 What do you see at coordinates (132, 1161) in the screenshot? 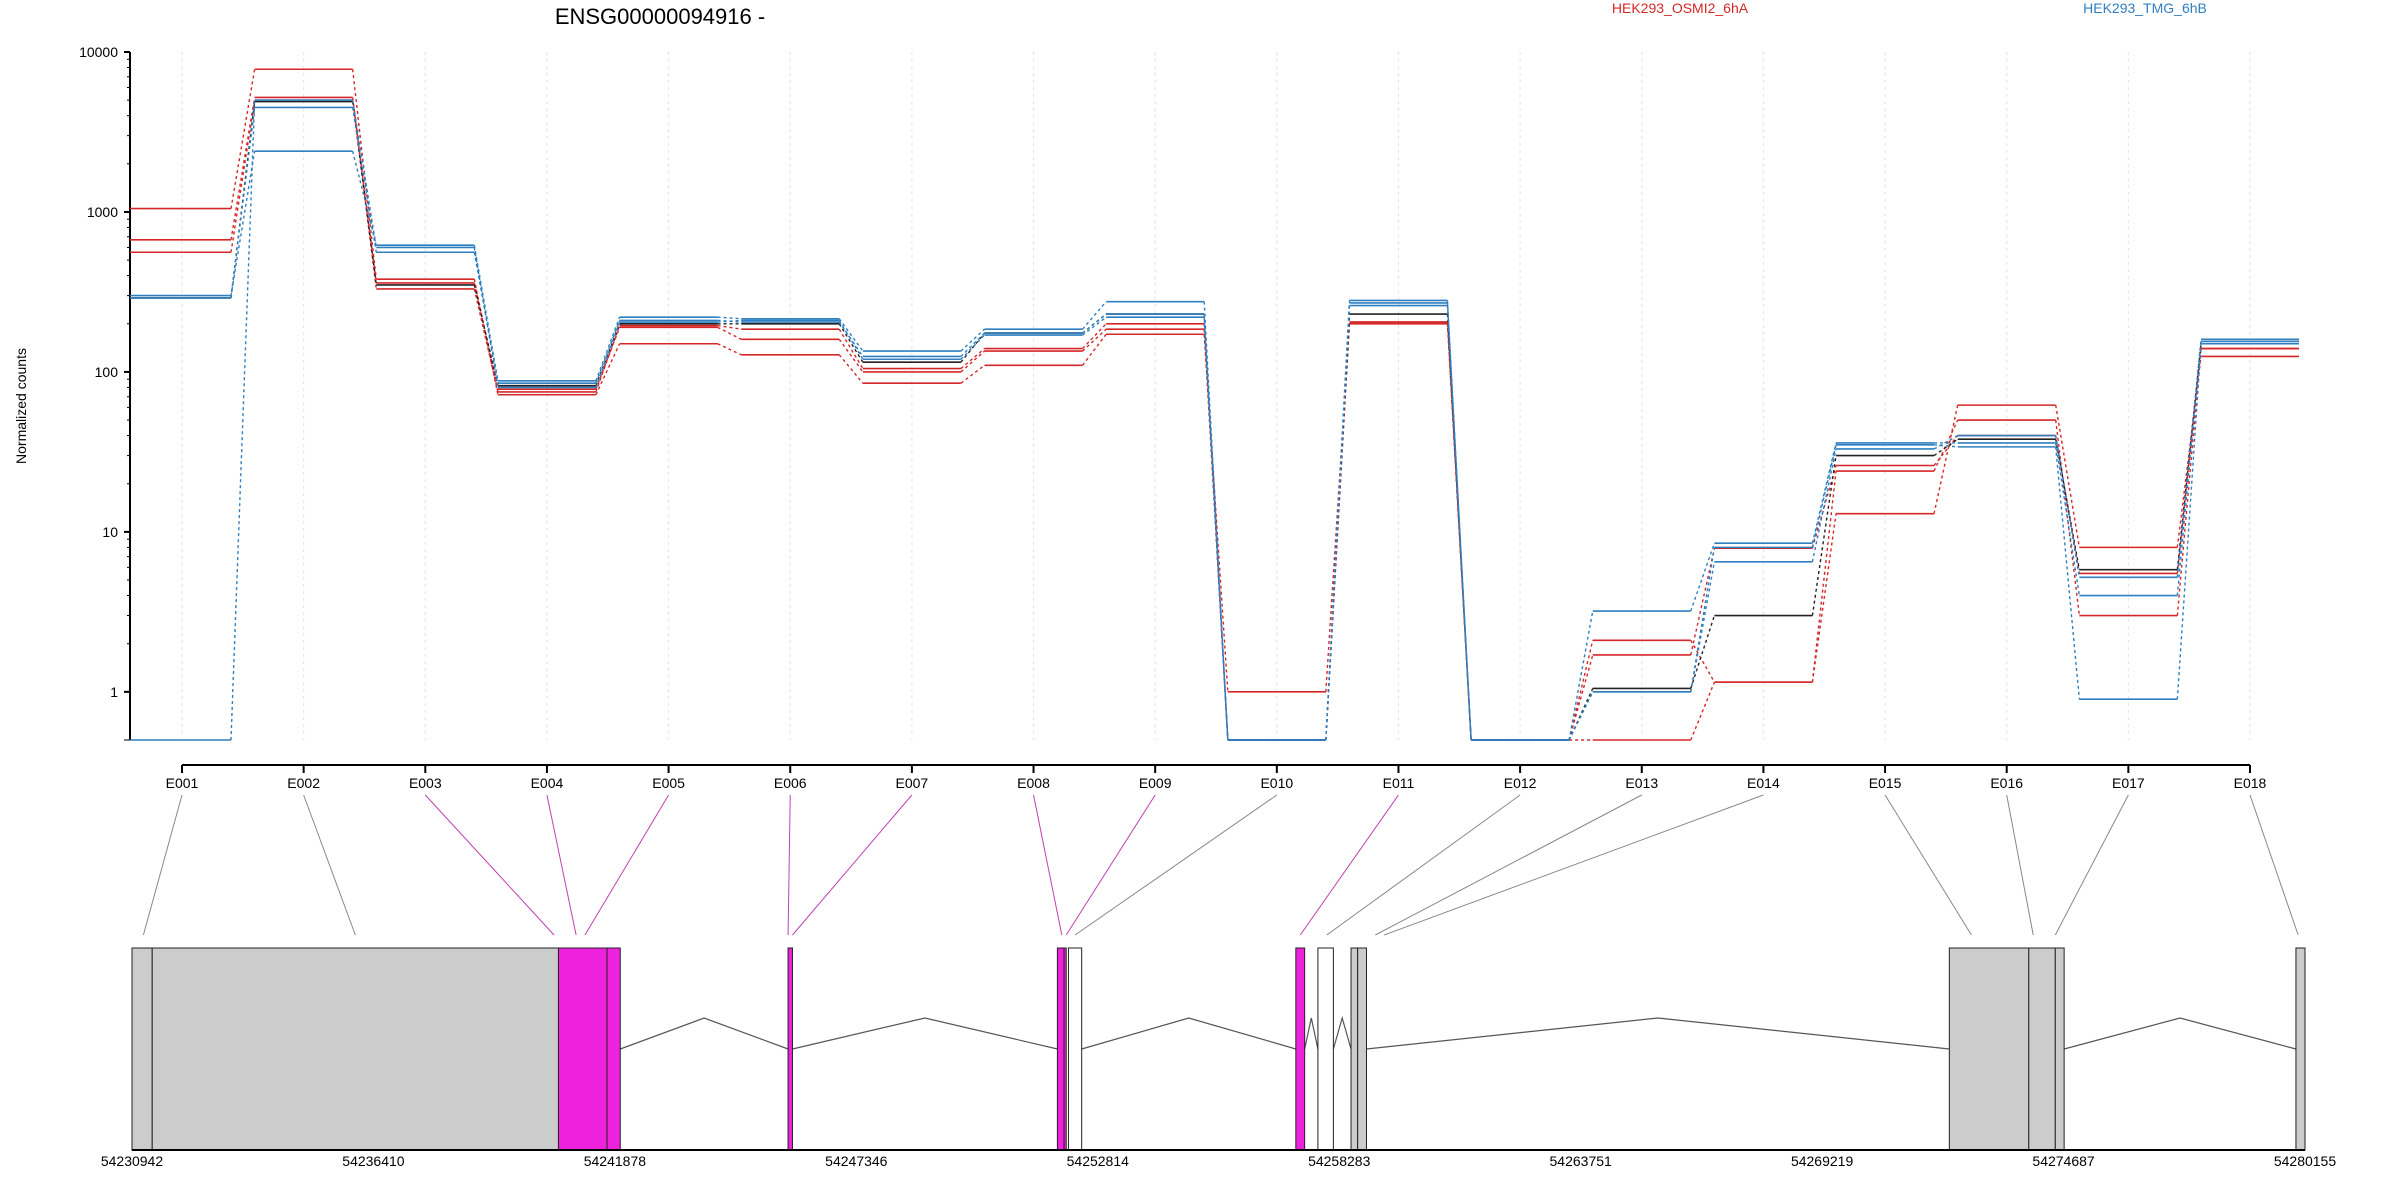
I see `genomic-tick-label: 54230942` at bounding box center [132, 1161].